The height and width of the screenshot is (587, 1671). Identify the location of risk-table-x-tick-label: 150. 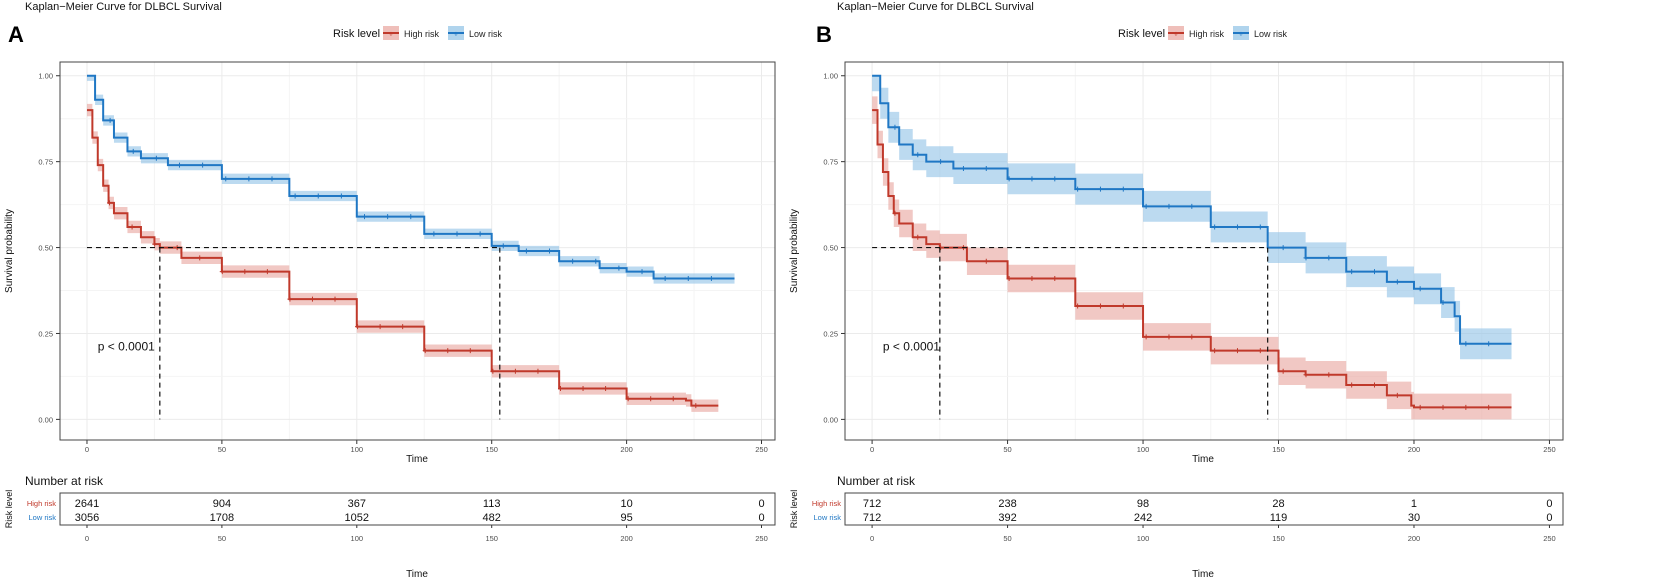
(491, 538).